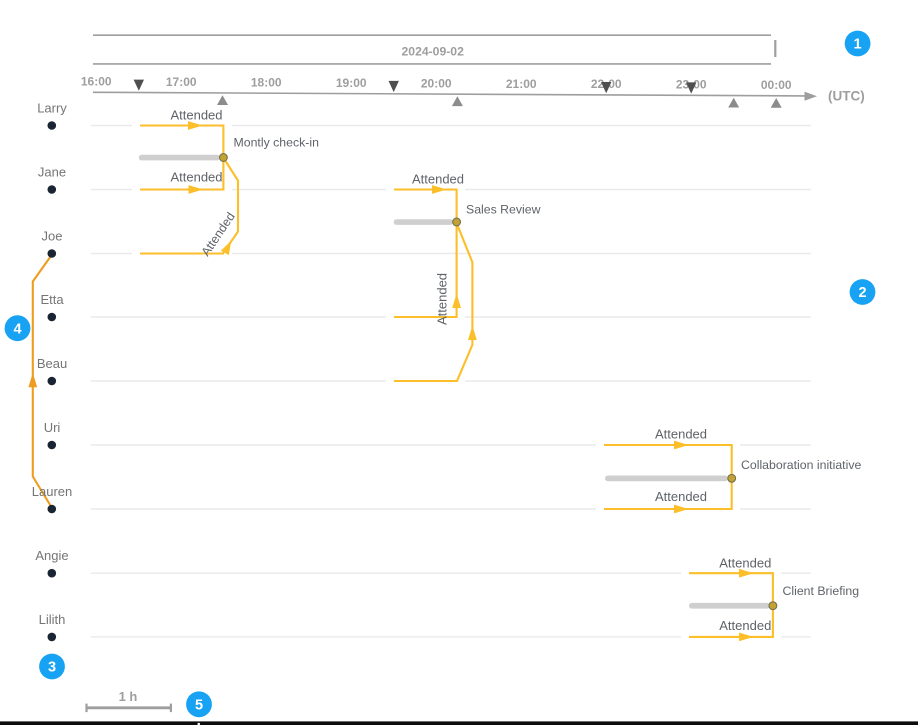 Image resolution: width=918 pixels, height=725 pixels. I want to click on svg-text: 2024-09-02, so click(433, 52).